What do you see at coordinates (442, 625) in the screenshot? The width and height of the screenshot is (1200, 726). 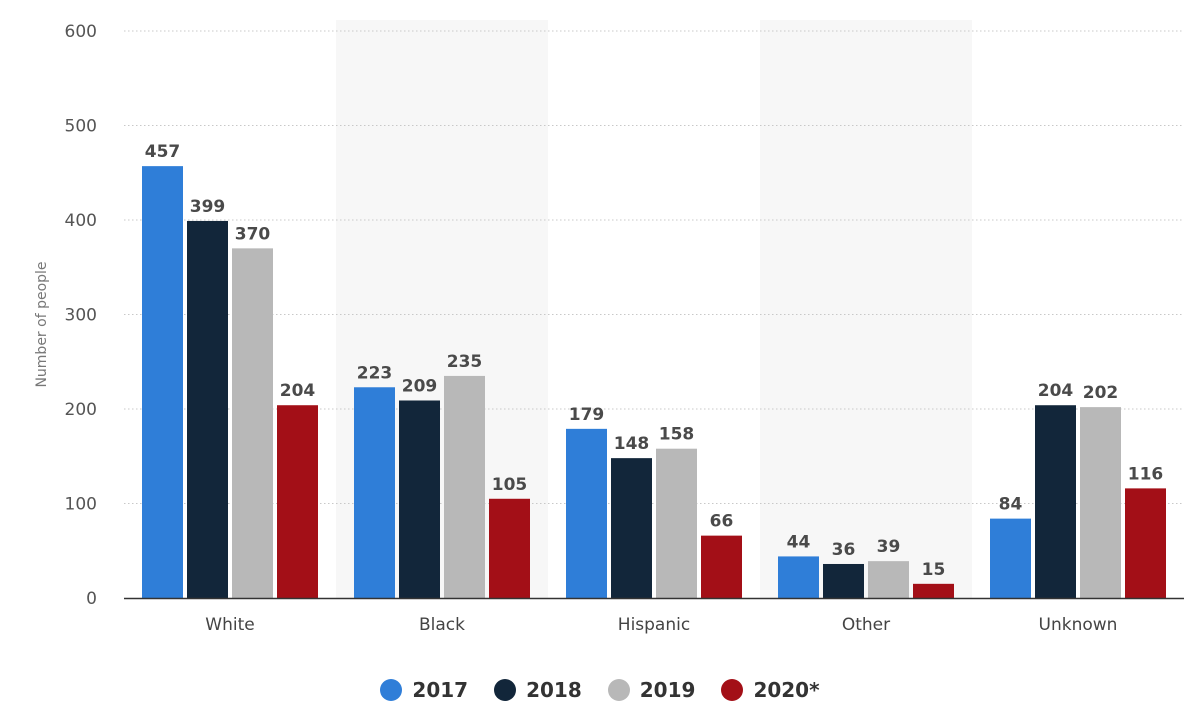 I see `x-tick-label: Black` at bounding box center [442, 625].